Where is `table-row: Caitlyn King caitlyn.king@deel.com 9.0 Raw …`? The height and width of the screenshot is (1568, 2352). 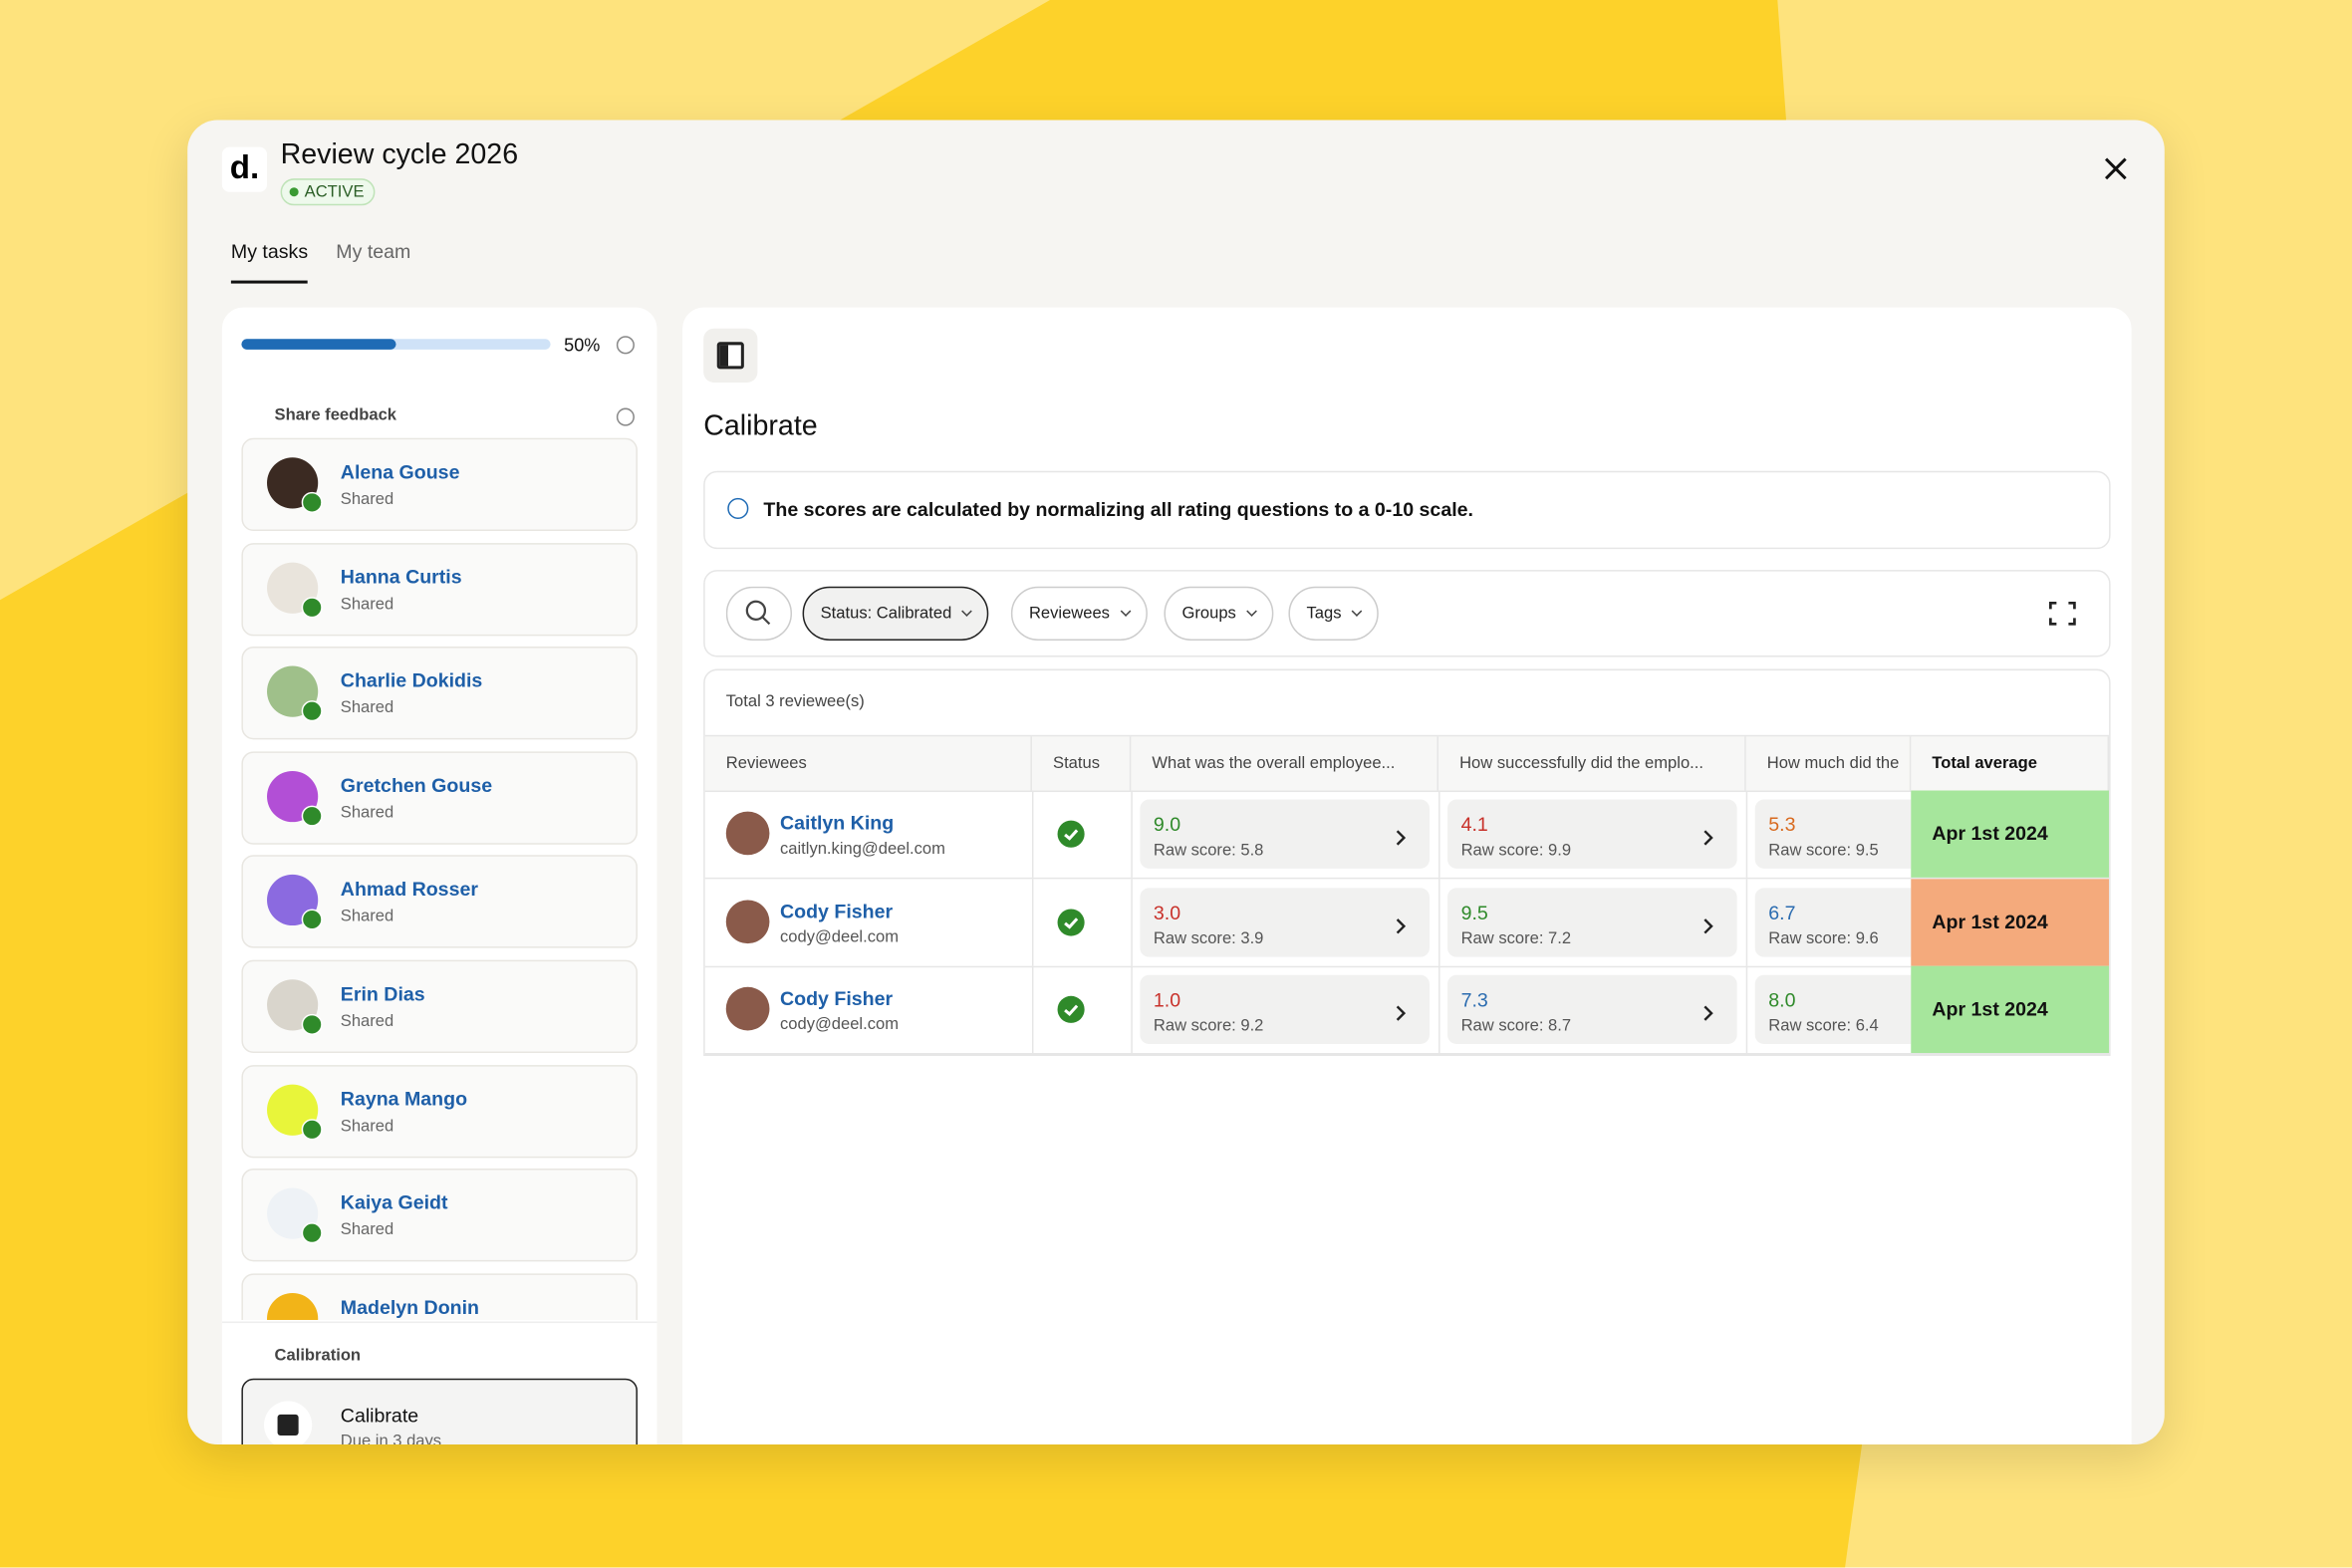
table-row: Caitlyn King caitlyn.king@deel.com 9.0 Raw … is located at coordinates (1407, 835).